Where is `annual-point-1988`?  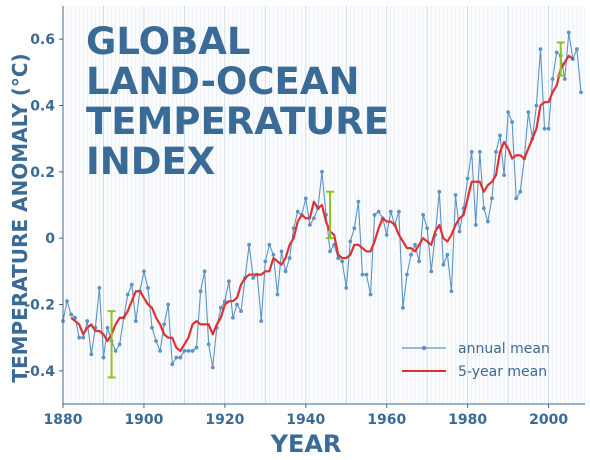
annual-point-1988 is located at coordinates (500, 135).